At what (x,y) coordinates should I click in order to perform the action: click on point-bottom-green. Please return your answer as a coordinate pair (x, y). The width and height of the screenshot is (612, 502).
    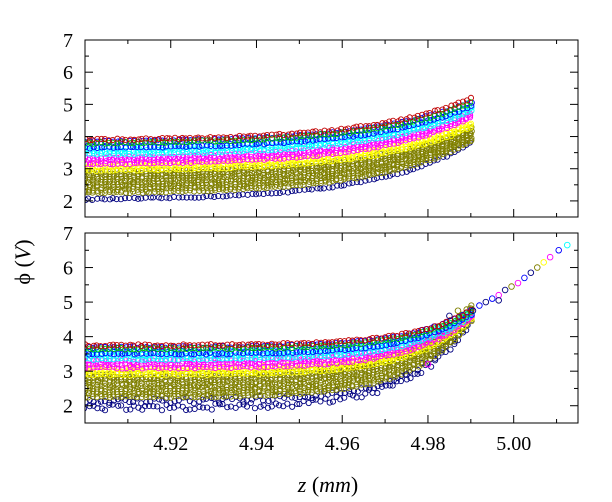
    Looking at the image, I should click on (373, 342).